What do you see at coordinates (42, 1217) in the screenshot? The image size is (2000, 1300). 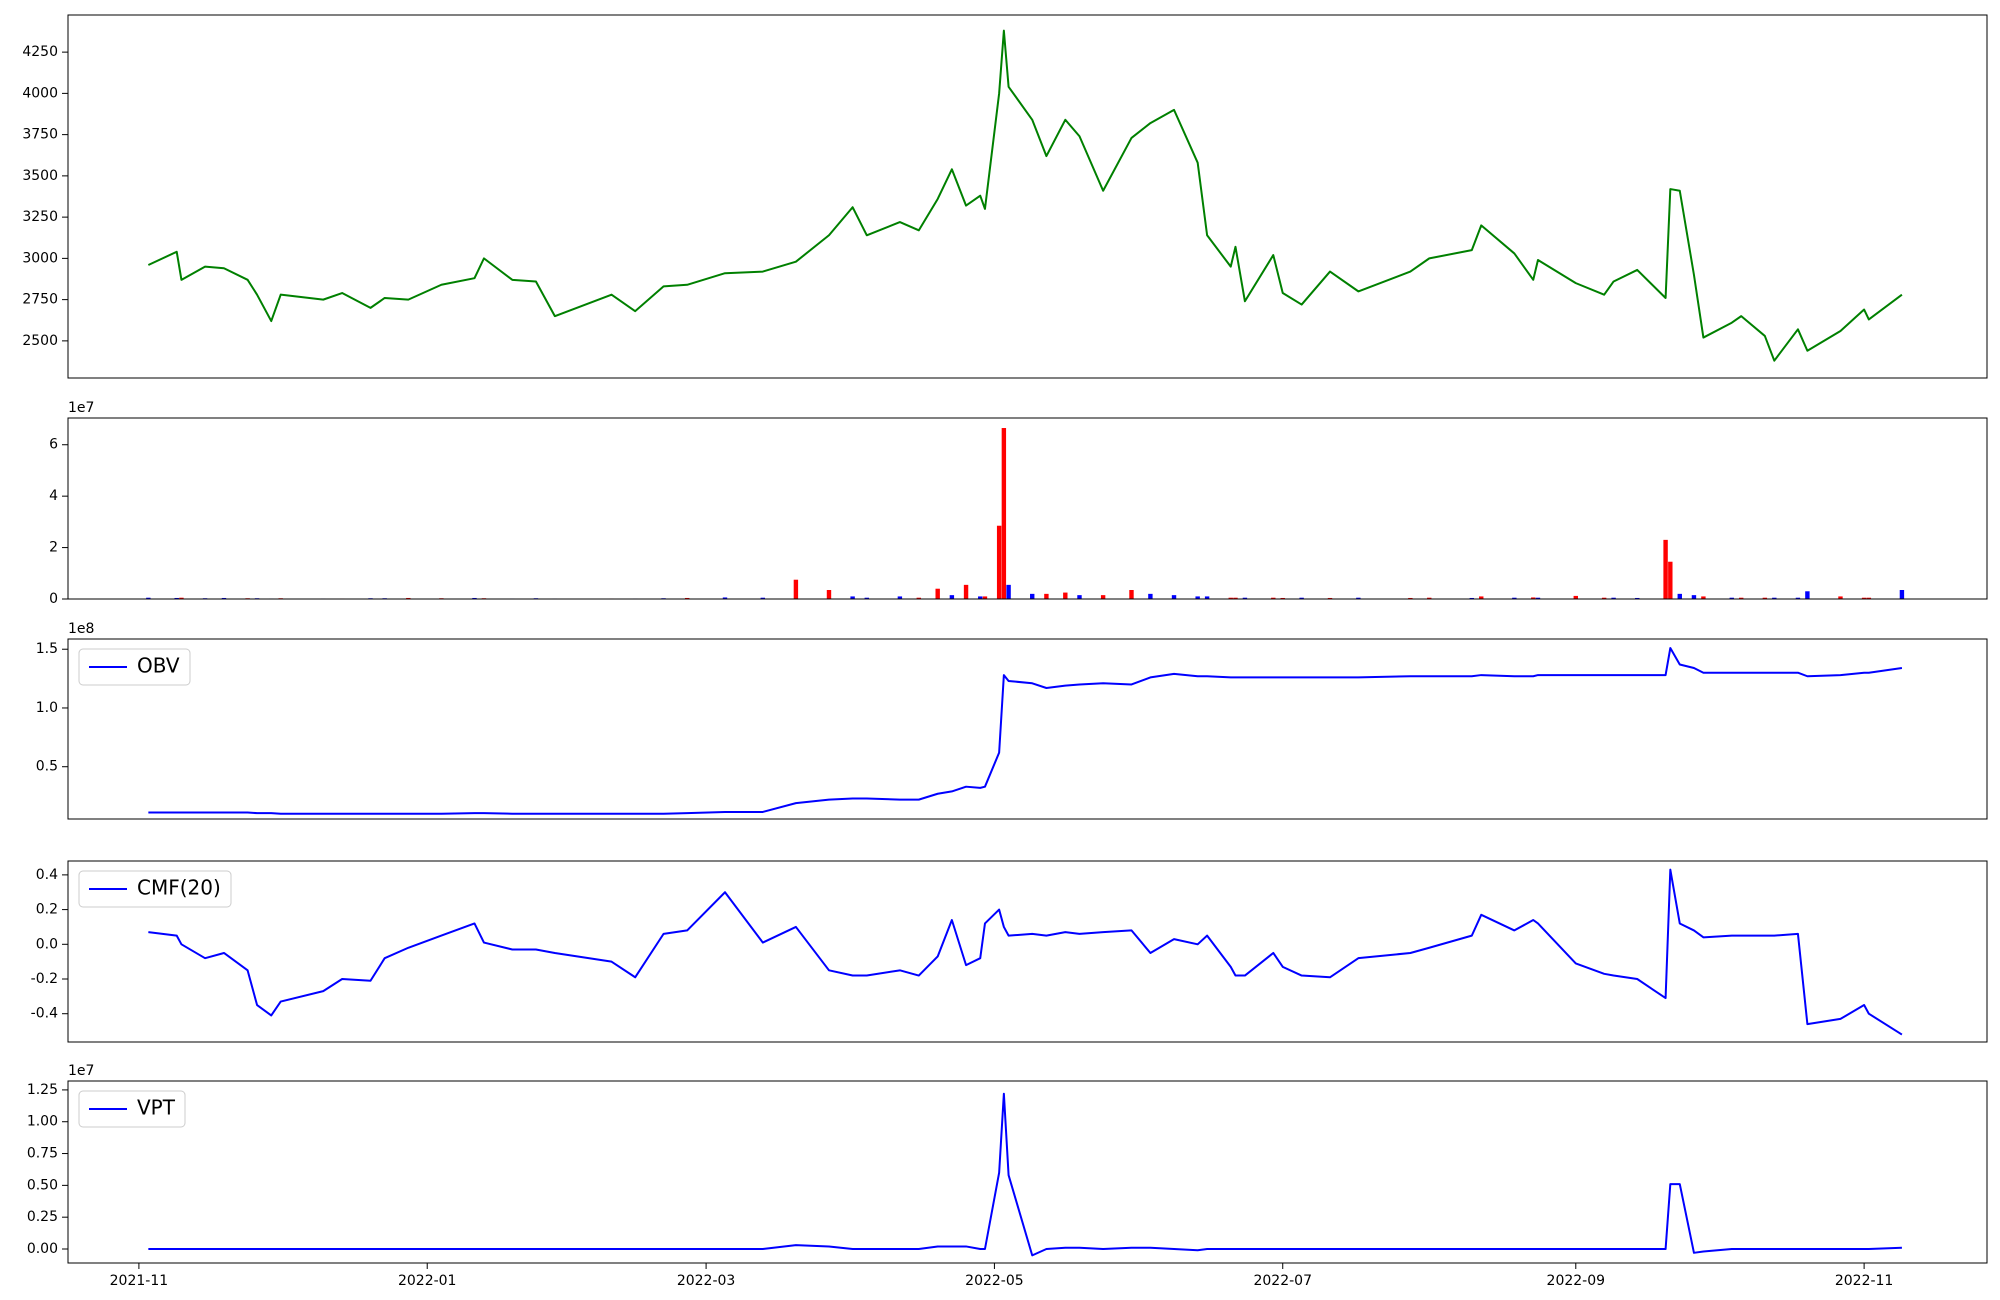 I see `y-tick-label: 0.25` at bounding box center [42, 1217].